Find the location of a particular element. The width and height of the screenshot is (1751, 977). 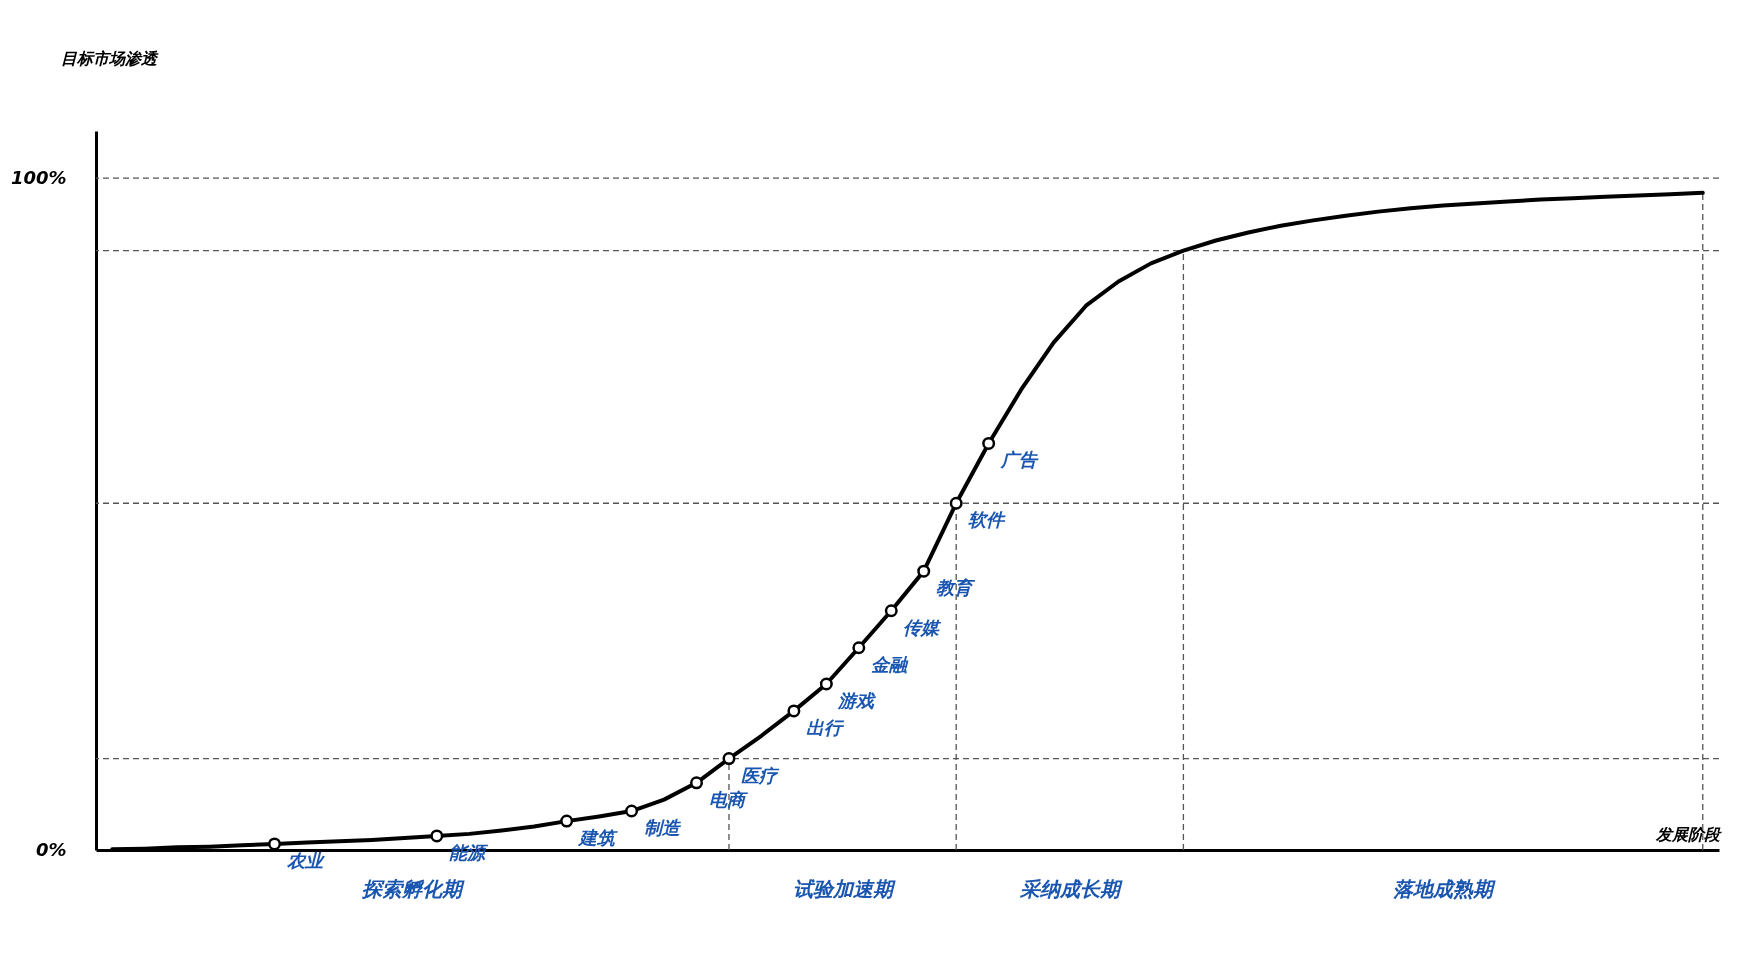

data-label: 软件 is located at coordinates (987, 520).